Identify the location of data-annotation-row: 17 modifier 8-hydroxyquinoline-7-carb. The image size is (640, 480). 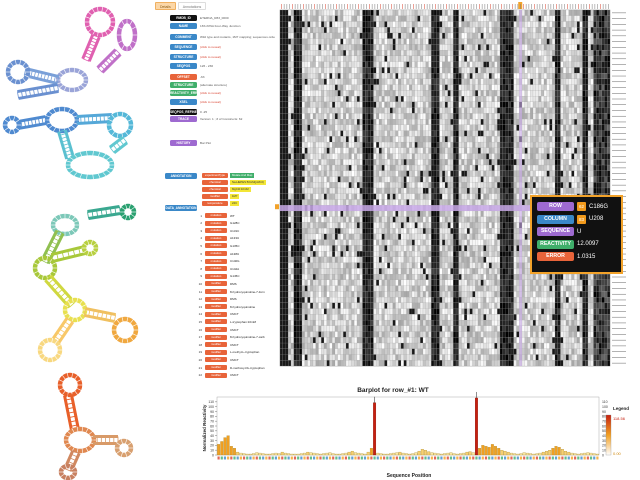
(227, 337).